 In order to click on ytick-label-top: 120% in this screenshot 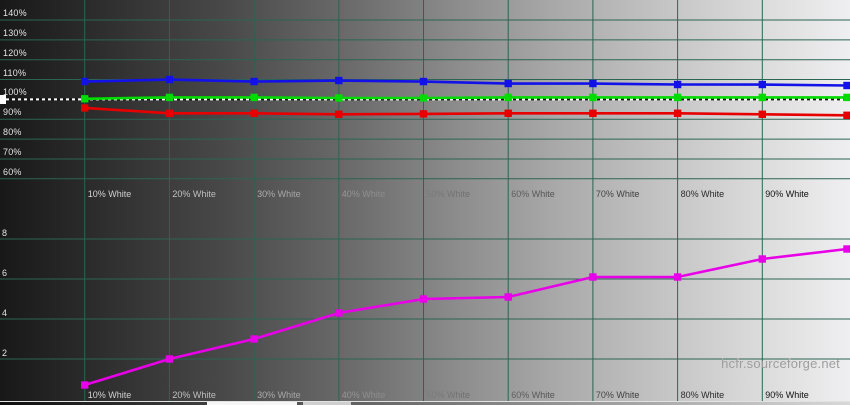, I will do `click(15, 52)`.